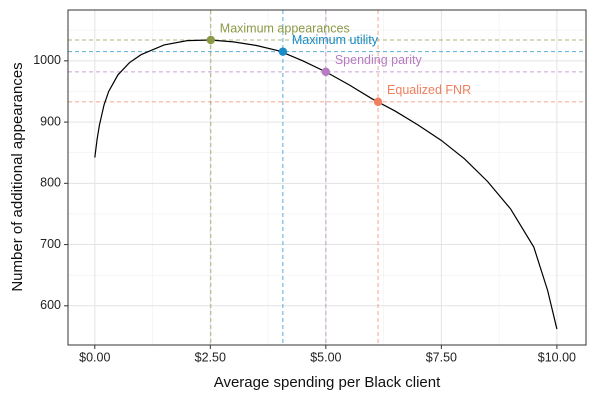  I want to click on x-tick-label: $10.00, so click(557, 357).